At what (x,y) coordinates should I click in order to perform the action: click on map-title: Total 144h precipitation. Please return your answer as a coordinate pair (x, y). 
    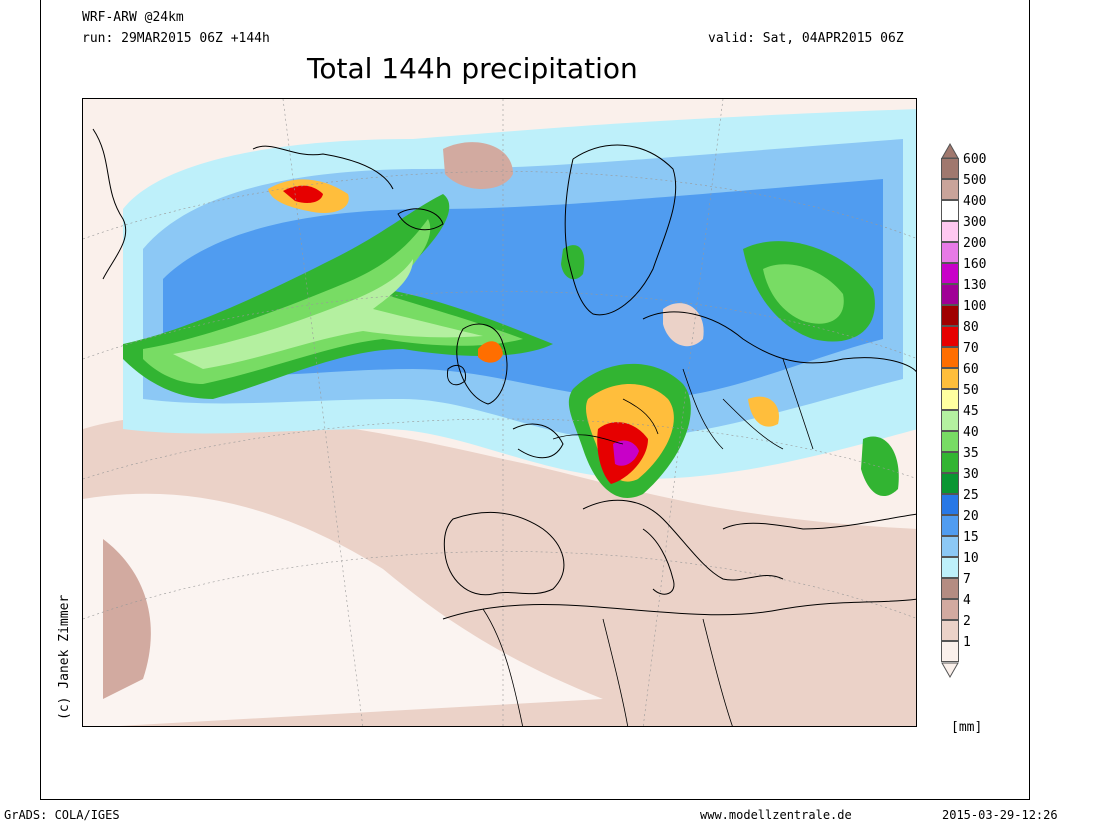
    Looking at the image, I should click on (472, 68).